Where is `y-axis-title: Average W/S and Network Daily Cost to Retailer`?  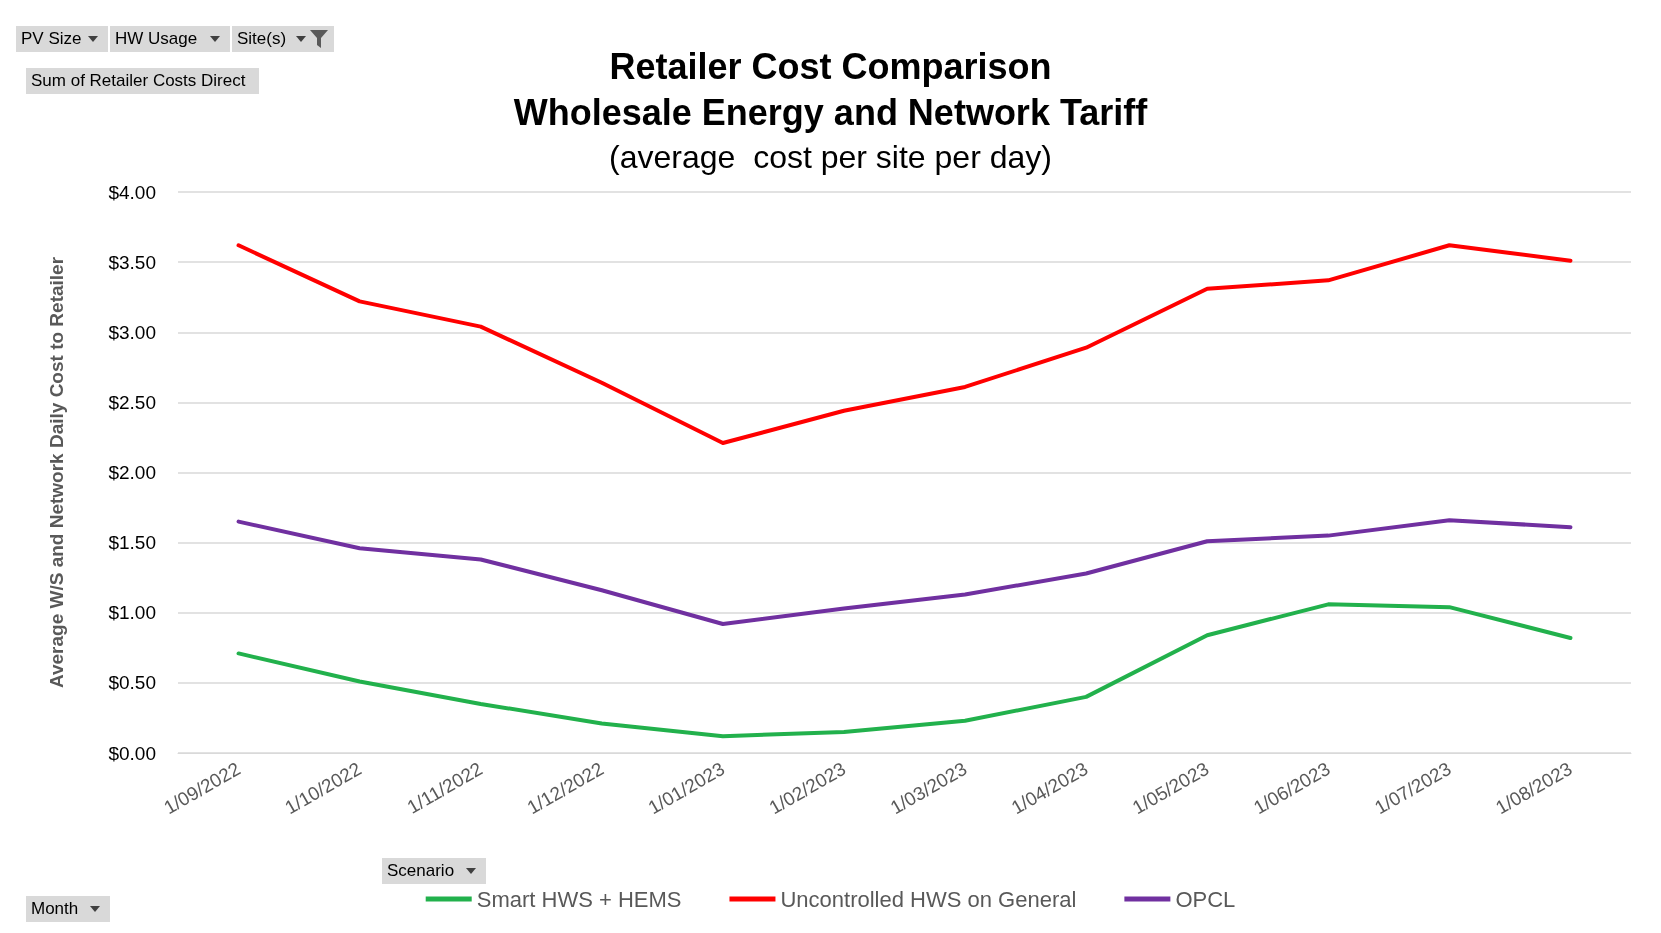
y-axis-title: Average W/S and Network Daily Cost to Retailer is located at coordinates (56, 472).